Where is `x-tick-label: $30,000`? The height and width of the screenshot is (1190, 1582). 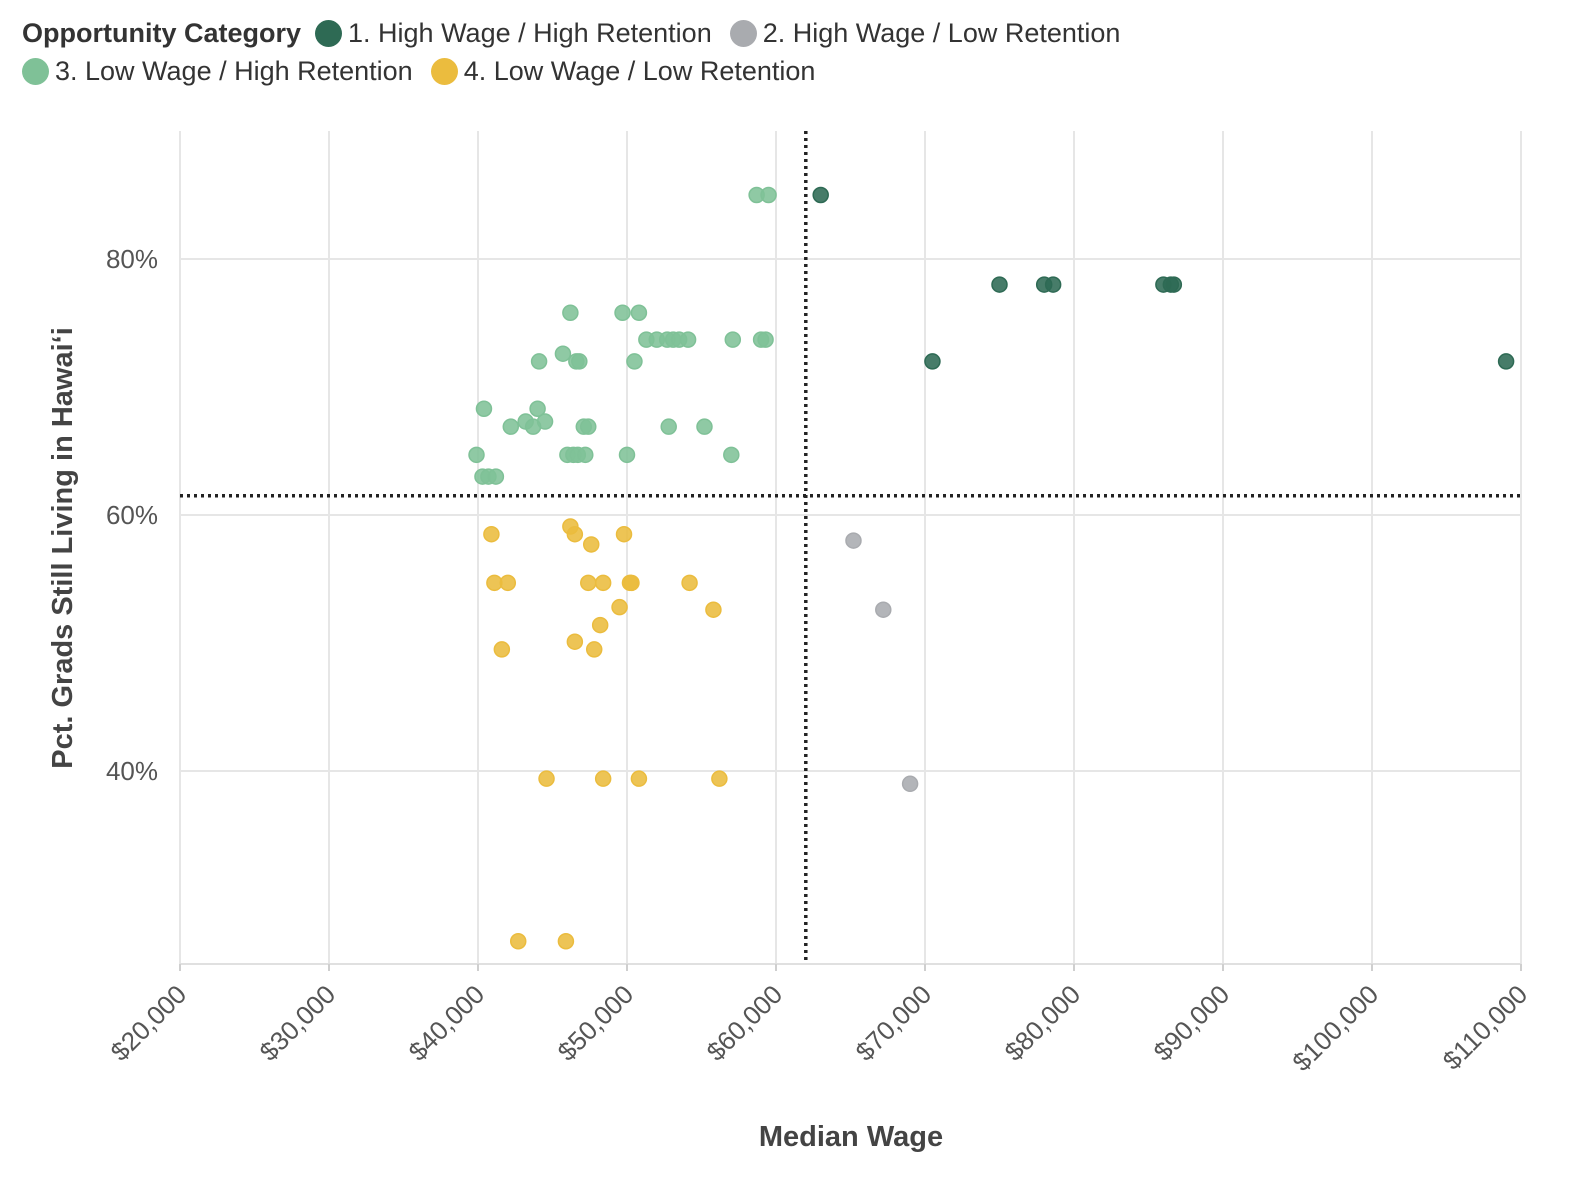
x-tick-label: $30,000 is located at coordinates (298, 1023).